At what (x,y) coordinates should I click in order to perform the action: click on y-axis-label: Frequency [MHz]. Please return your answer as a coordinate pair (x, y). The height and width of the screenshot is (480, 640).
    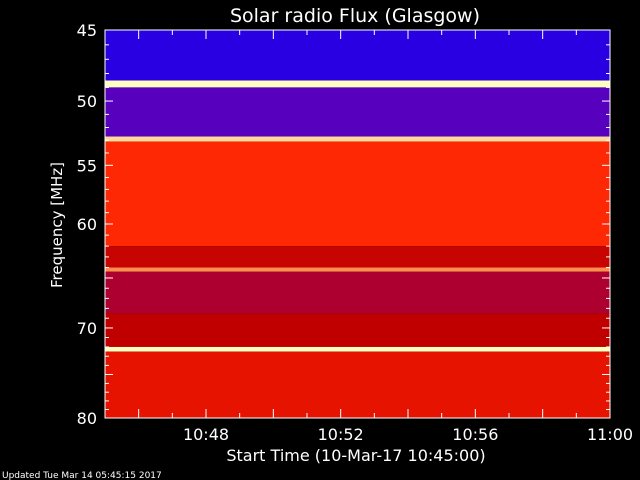
    Looking at the image, I should click on (57, 225).